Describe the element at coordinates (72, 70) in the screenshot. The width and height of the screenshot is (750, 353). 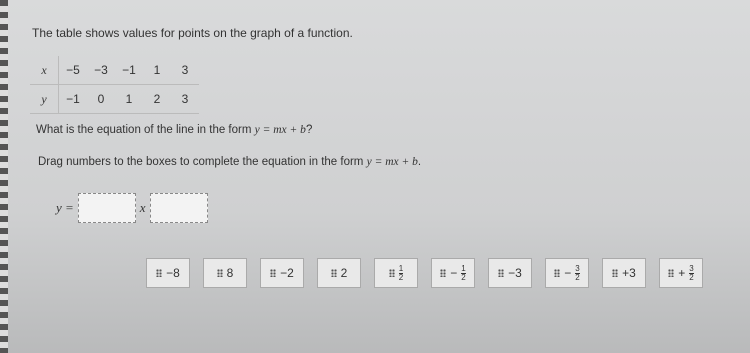
I see `table-cell: −5` at that location.